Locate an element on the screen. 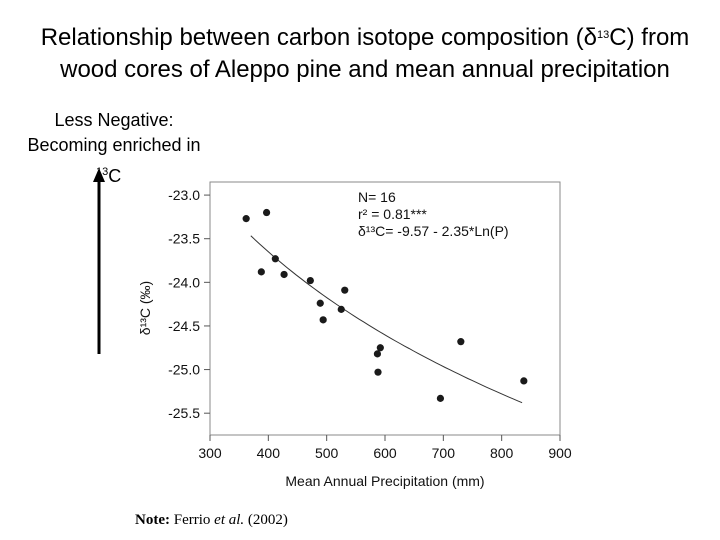  up-arrow-icon is located at coordinates (99, 261).